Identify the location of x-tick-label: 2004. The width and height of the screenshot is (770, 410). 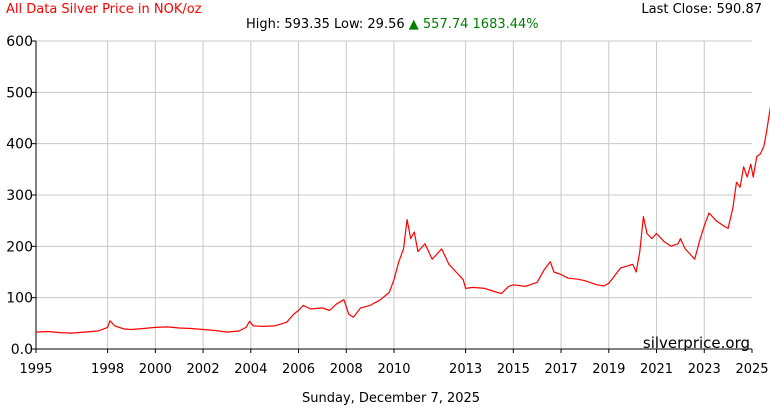
(250, 369).